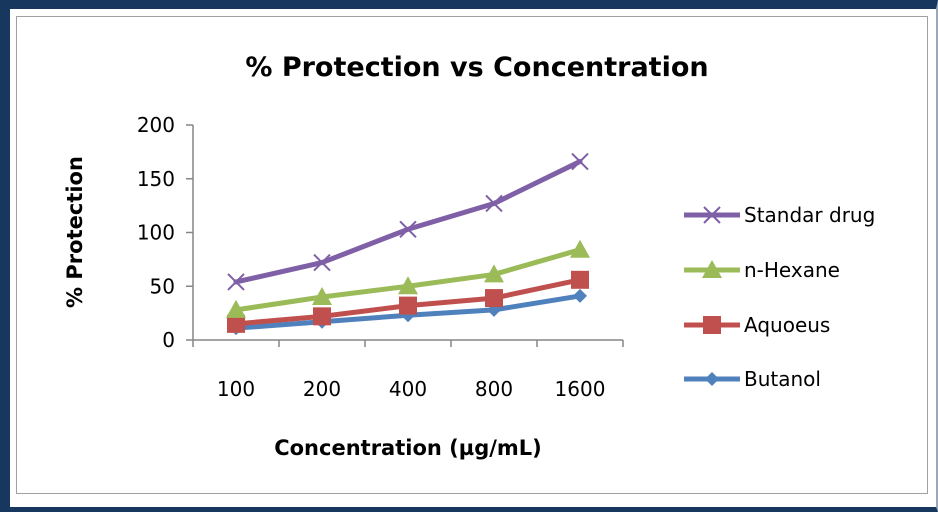  I want to click on series-aquoeus, so click(408, 301).